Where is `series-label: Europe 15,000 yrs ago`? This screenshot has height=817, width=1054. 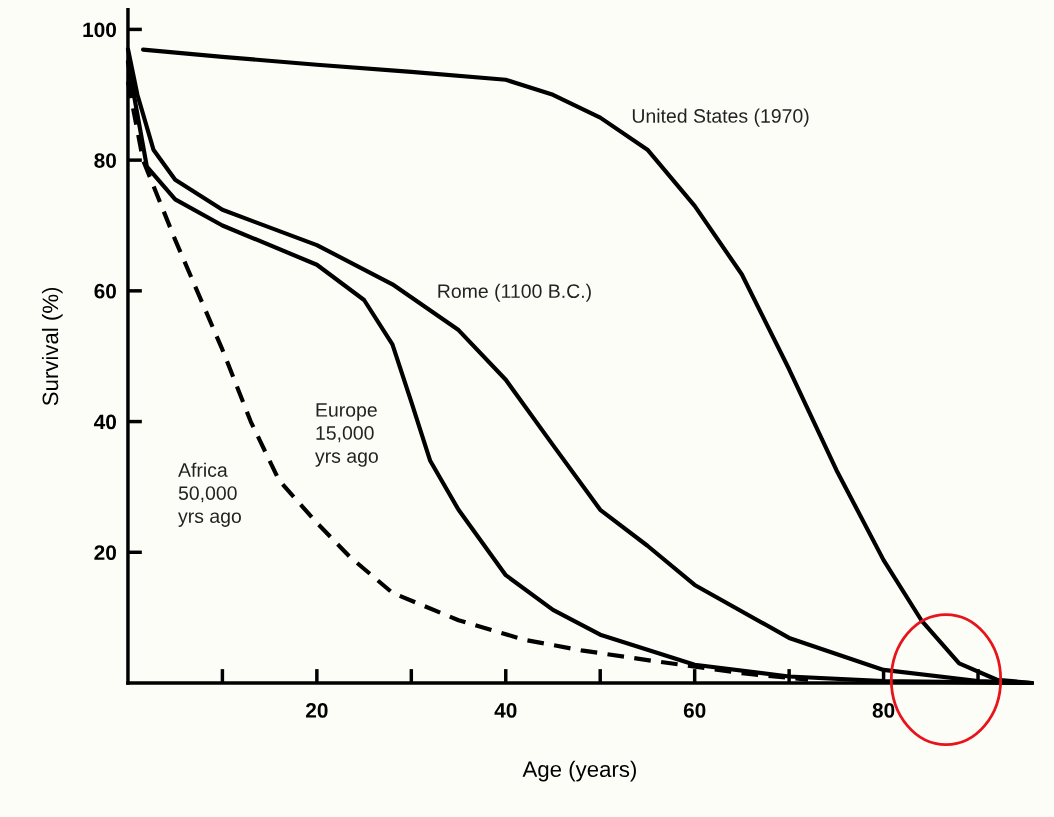
series-label: Europe 15,000 yrs ago is located at coordinates (346, 435).